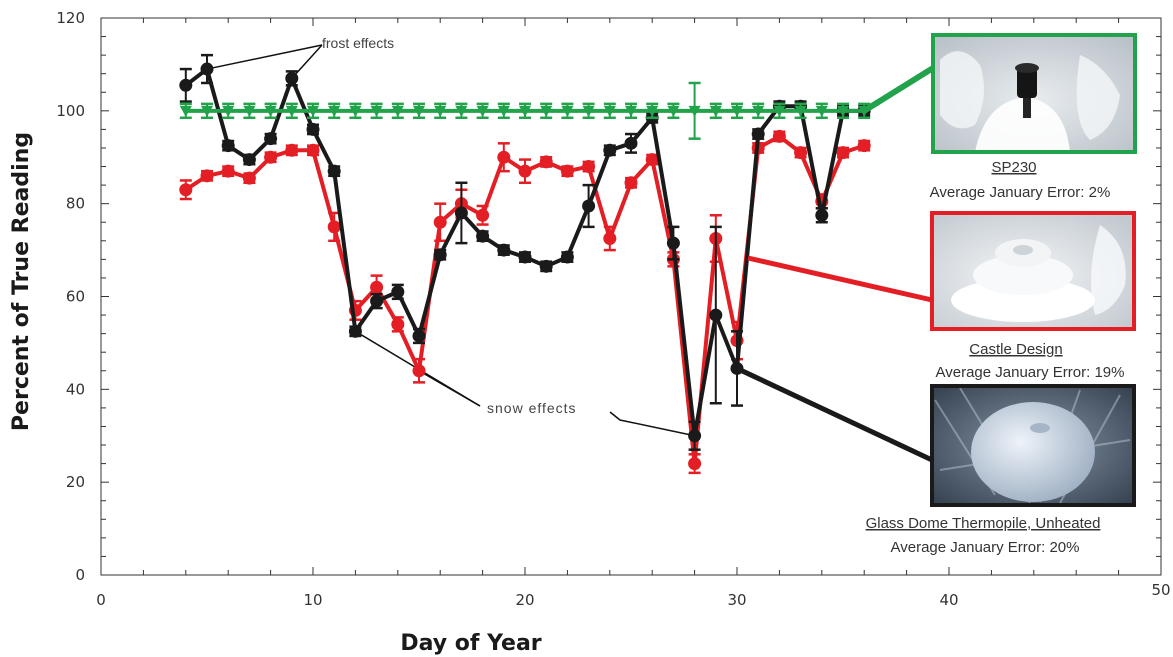 This screenshot has width=1173, height=657. I want to click on x-tick-label: 0, so click(101, 600).